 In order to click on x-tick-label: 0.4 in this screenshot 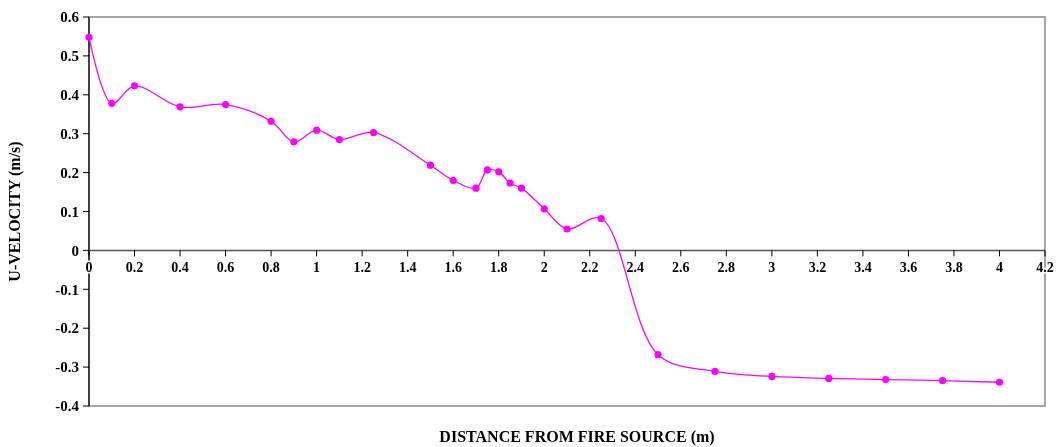, I will do `click(180, 268)`.